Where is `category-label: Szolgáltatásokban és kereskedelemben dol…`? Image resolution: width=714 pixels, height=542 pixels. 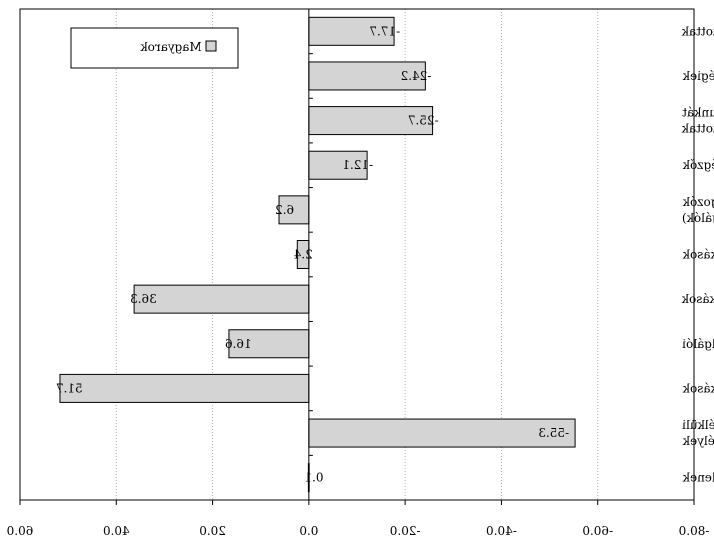
category-label: Szolgáltatásokban és kereskedelemben dol… is located at coordinates (698, 202).